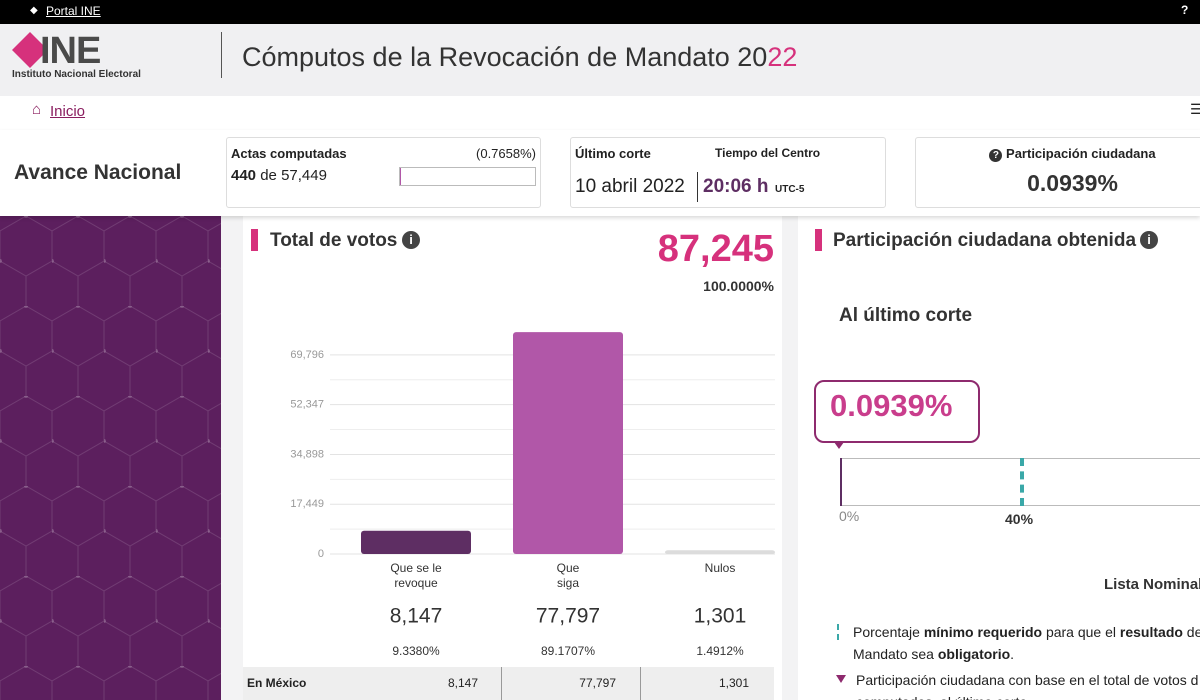 The height and width of the screenshot is (700, 1200). What do you see at coordinates (733, 683) in the screenshot?
I see `table-cell: 1,301` at bounding box center [733, 683].